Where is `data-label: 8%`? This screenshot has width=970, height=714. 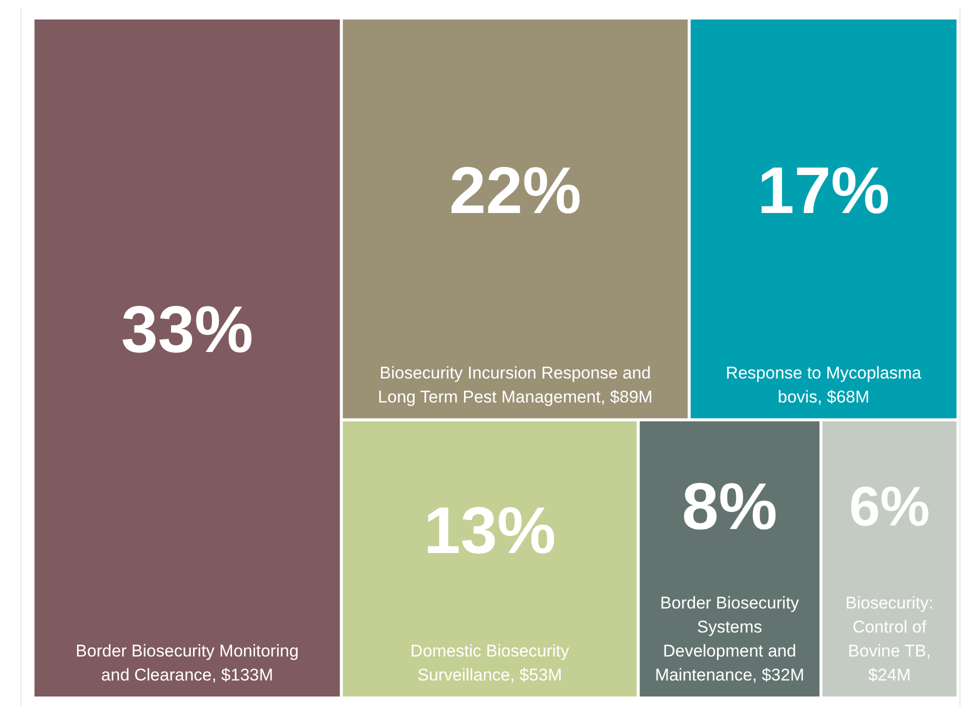
data-label: 8% is located at coordinates (730, 506).